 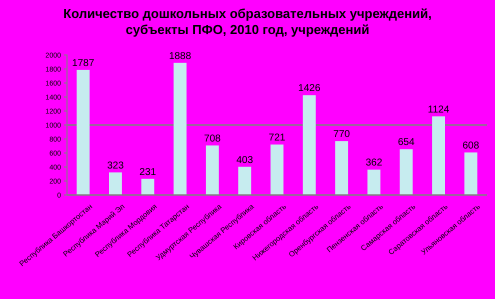 What do you see at coordinates (439, 110) in the screenshot?
I see `data-label: 1124` at bounding box center [439, 110].